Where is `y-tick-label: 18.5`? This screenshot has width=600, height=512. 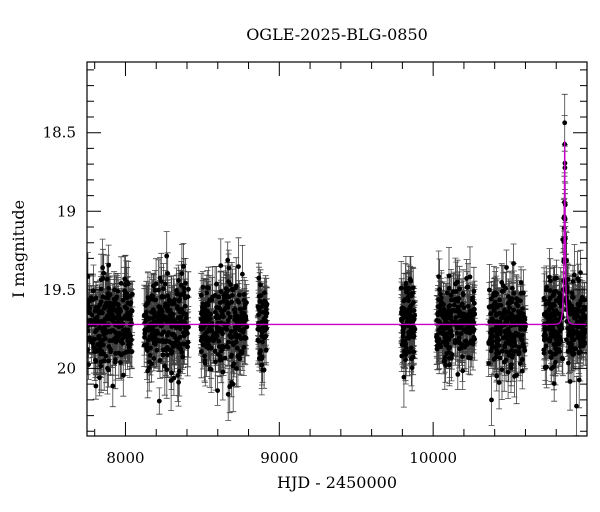
y-tick-label: 18.5 is located at coordinates (59, 133).